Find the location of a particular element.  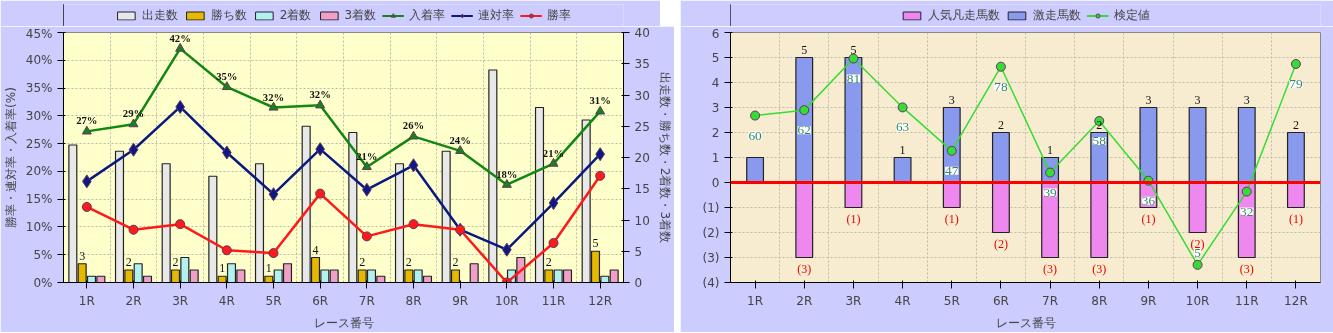

y2-axis-title: 出走数・勝ち数・2着数・3着数 is located at coordinates (664, 157).